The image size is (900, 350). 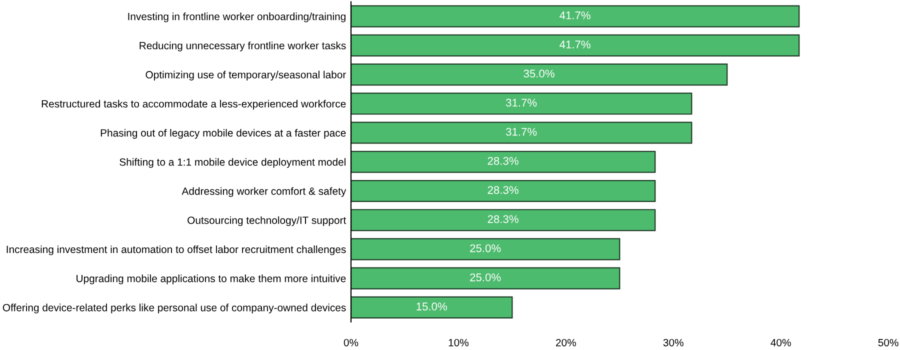 I want to click on y-tick-label: Phasing out of legacy mobile devices at a faster pace, so click(x=223, y=133).